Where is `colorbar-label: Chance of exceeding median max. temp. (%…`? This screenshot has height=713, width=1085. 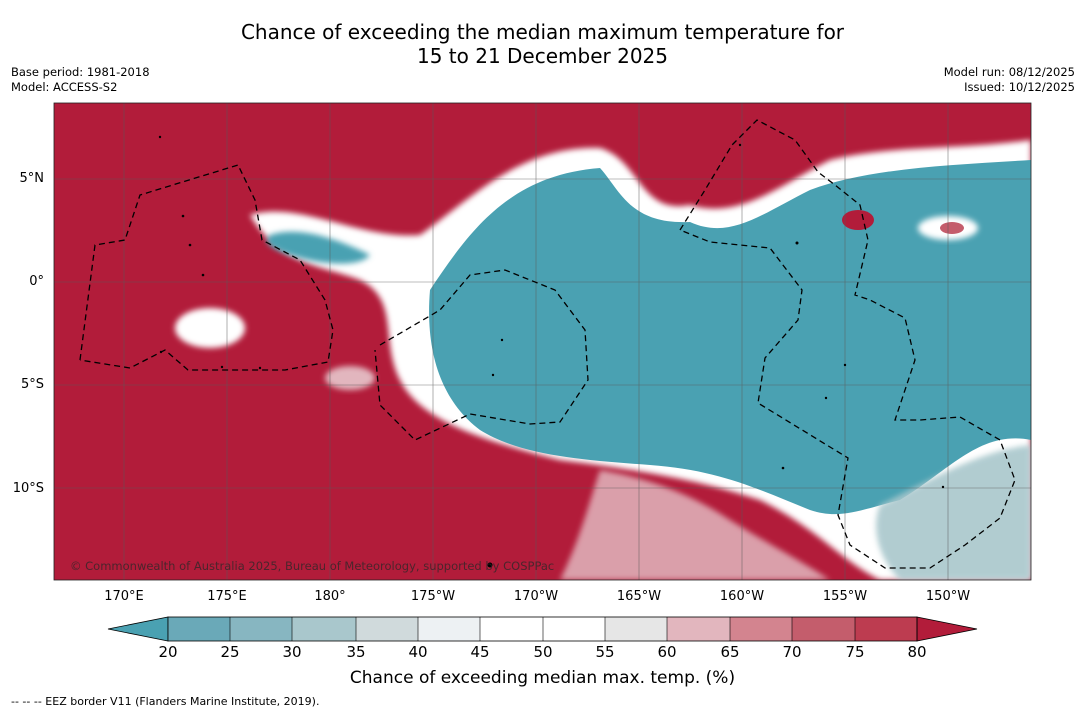
colorbar-label: Chance of exceeding median max. temp. (%… is located at coordinates (542, 678).